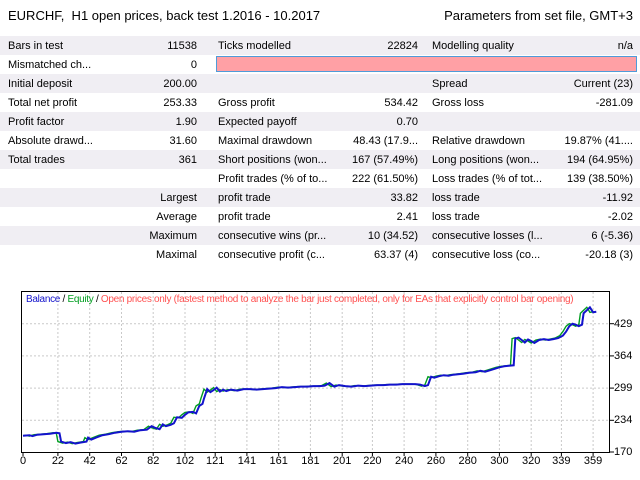 The image size is (640, 480). I want to click on value-col1: 200.00, so click(180, 83).